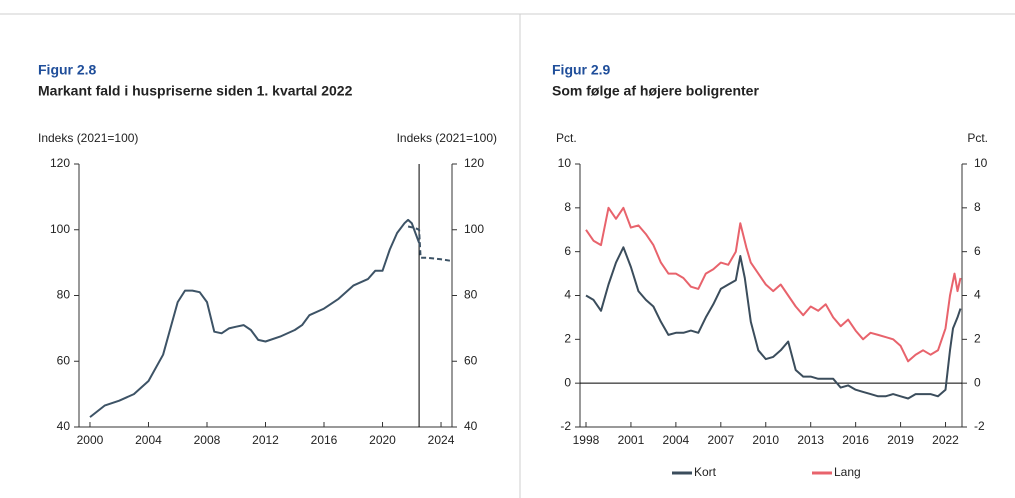  What do you see at coordinates (981, 163) in the screenshot?
I see `y2-tick-label: 10` at bounding box center [981, 163].